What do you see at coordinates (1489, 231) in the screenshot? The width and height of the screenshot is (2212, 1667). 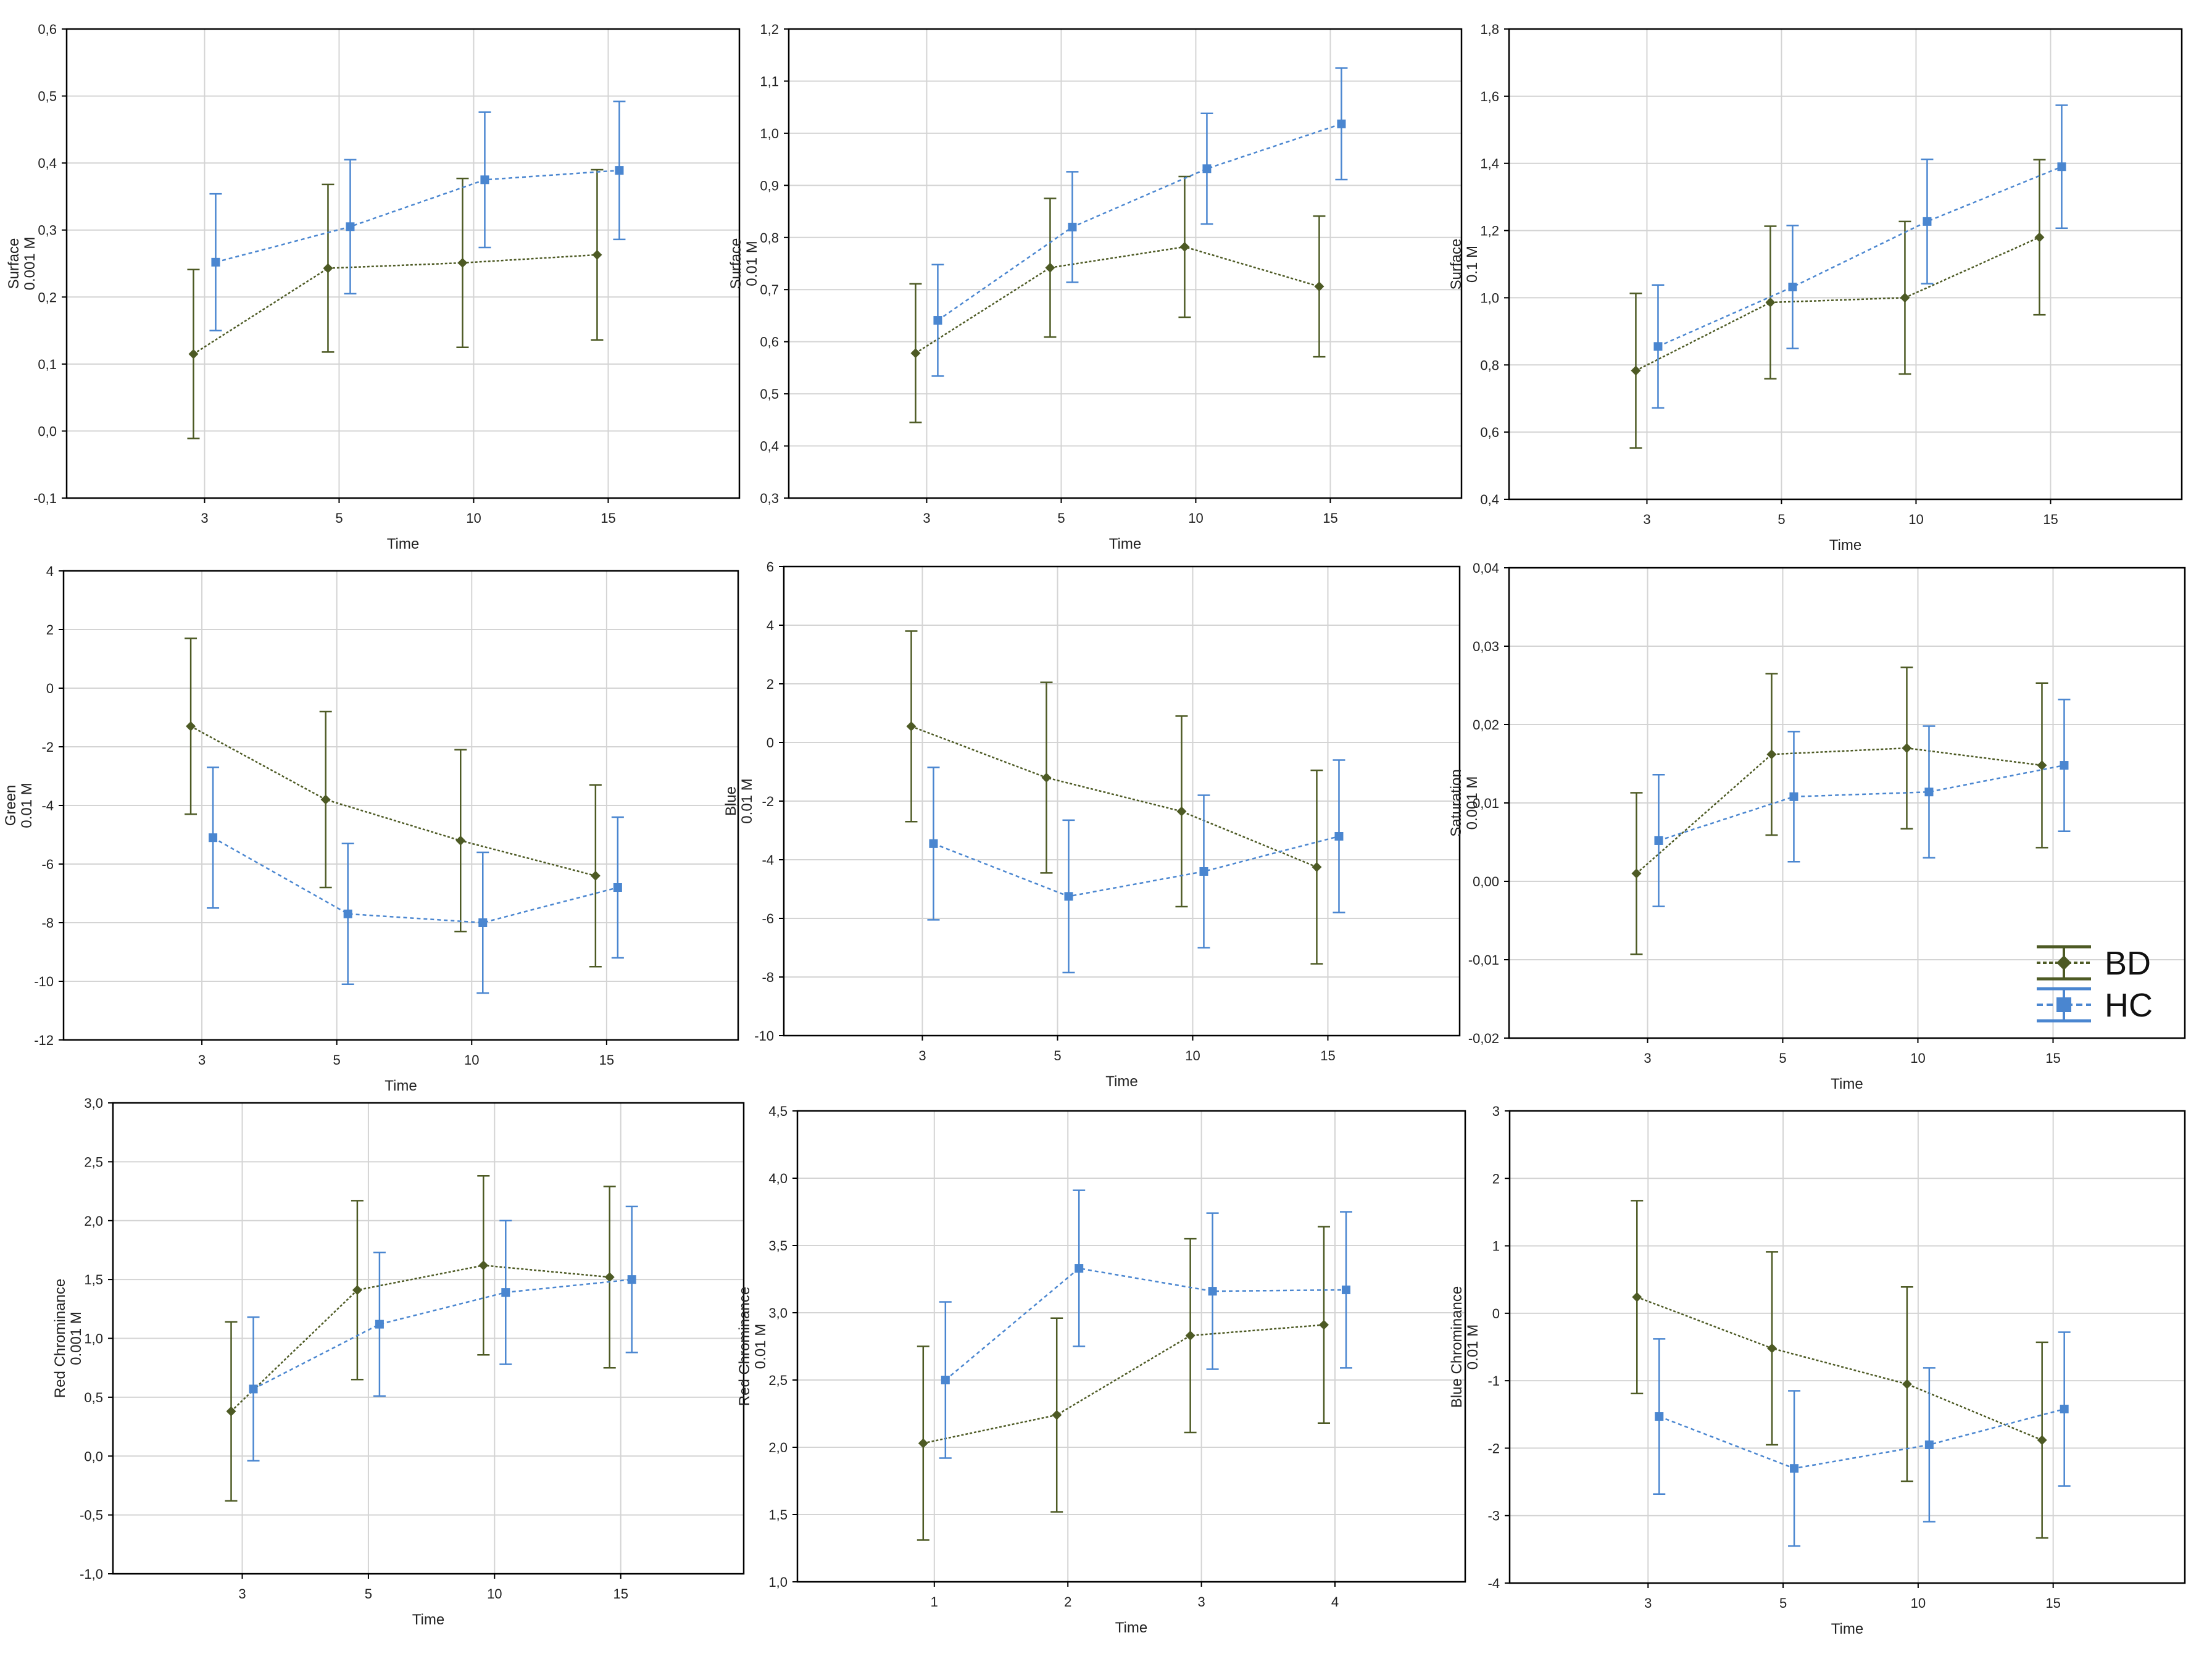 I see `y-tick-label: 1,2` at bounding box center [1489, 231].